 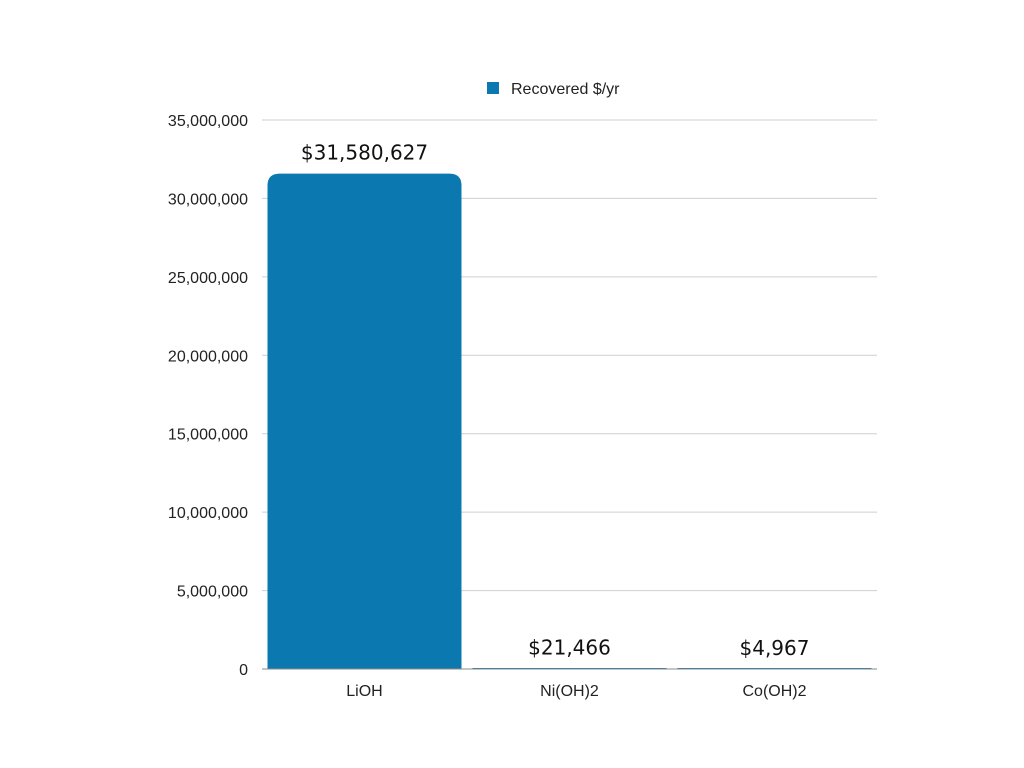 I want to click on bar-lioh, so click(x=364, y=421).